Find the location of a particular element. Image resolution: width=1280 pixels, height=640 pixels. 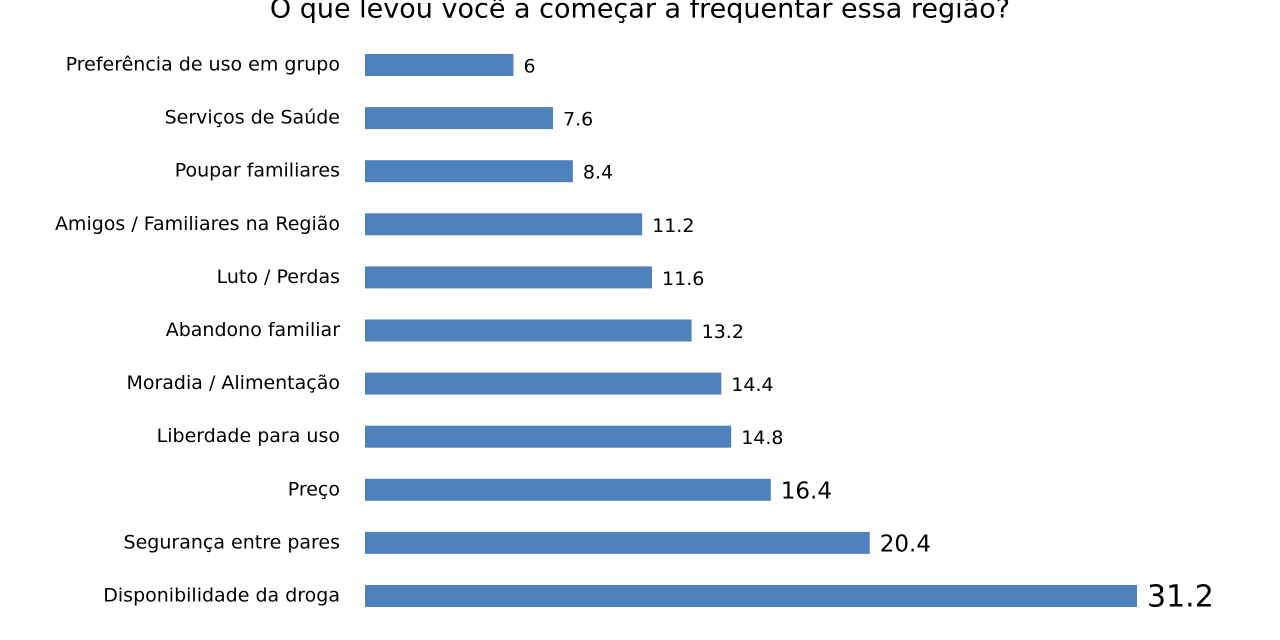

category-label: Preferência de uso em grupo is located at coordinates (203, 65).